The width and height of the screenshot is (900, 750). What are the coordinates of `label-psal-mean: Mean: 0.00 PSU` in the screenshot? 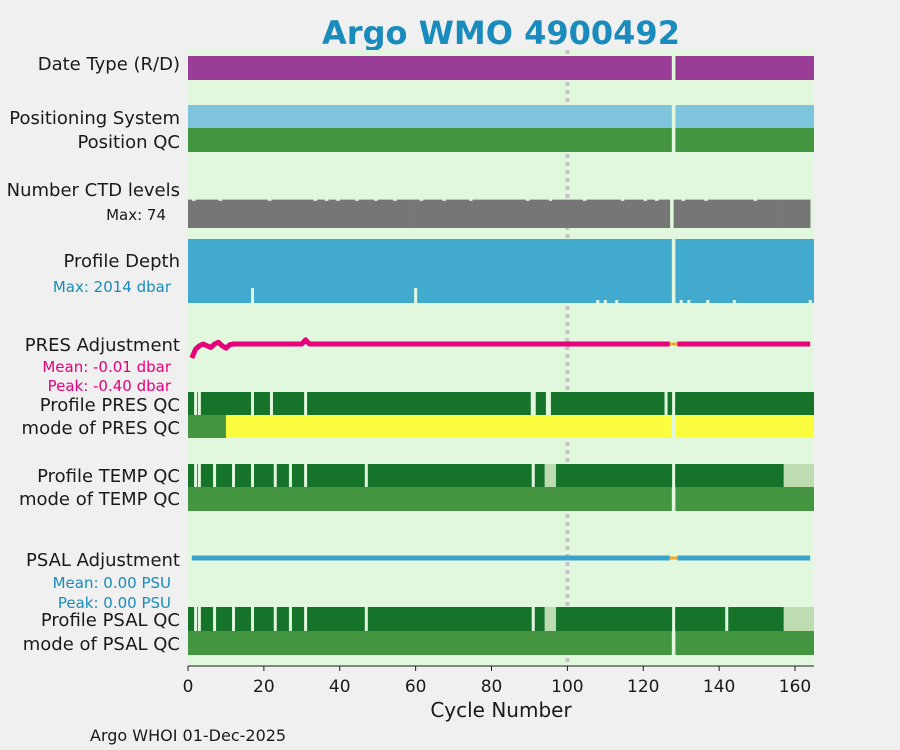 It's located at (112, 583).